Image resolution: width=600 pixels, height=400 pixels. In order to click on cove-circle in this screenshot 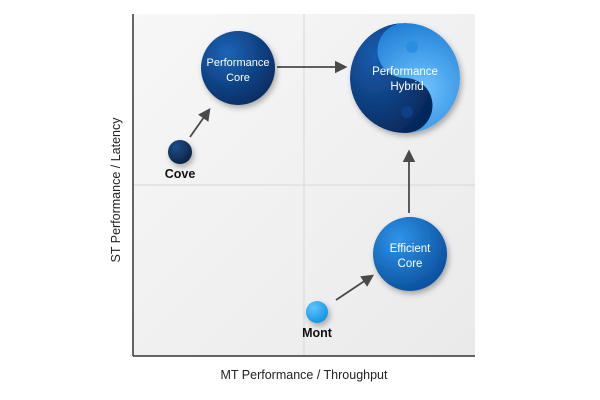, I will do `click(180, 152)`.